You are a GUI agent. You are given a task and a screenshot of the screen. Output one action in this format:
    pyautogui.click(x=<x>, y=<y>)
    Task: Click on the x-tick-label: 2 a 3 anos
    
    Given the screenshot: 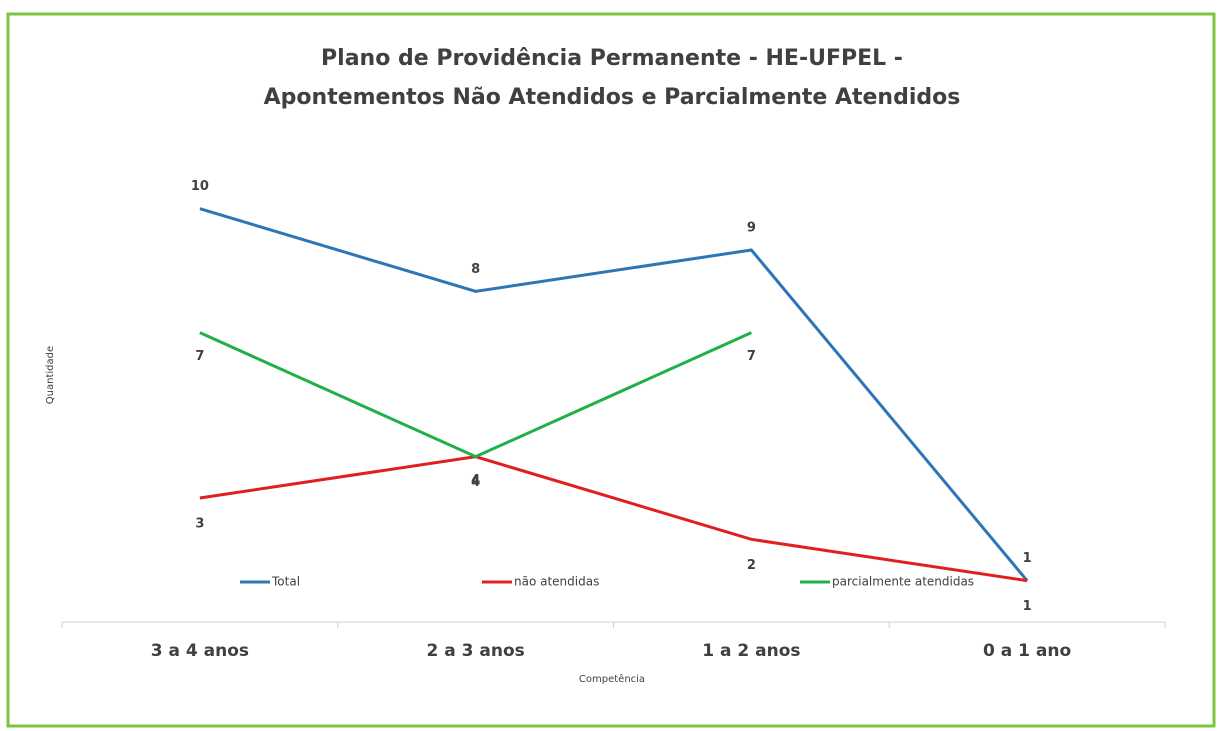 What is the action you would take?
    pyautogui.click(x=475, y=651)
    